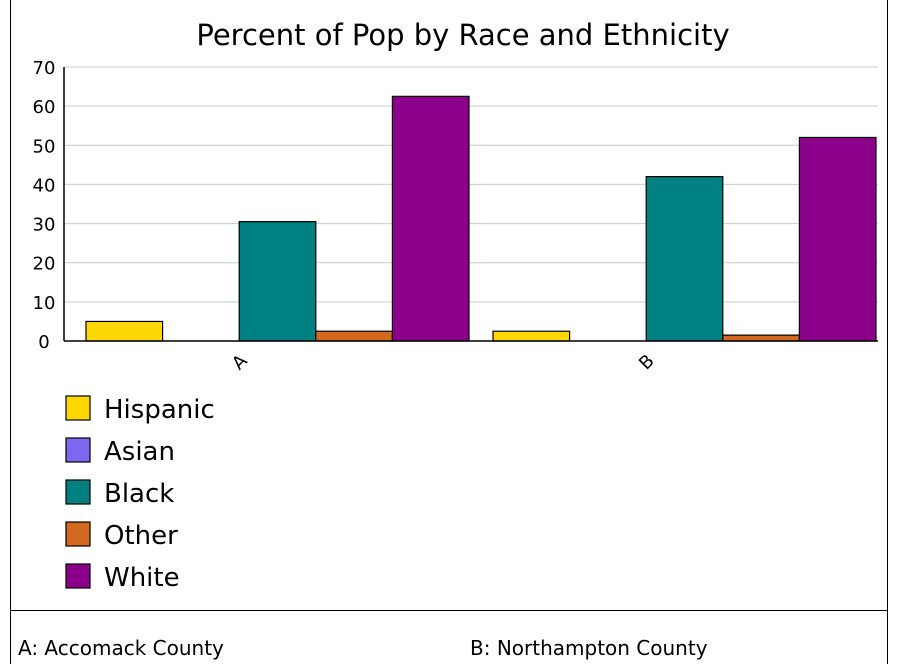 This screenshot has height=665, width=899. I want to click on bar-other-a, so click(354, 336).